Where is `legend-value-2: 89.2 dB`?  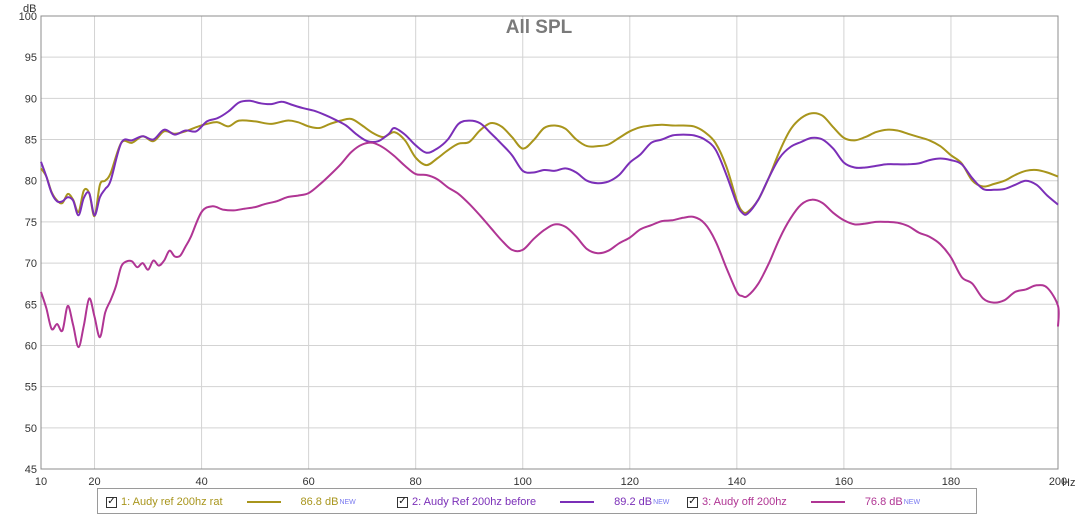 legend-value-2: 89.2 dB is located at coordinates (633, 502).